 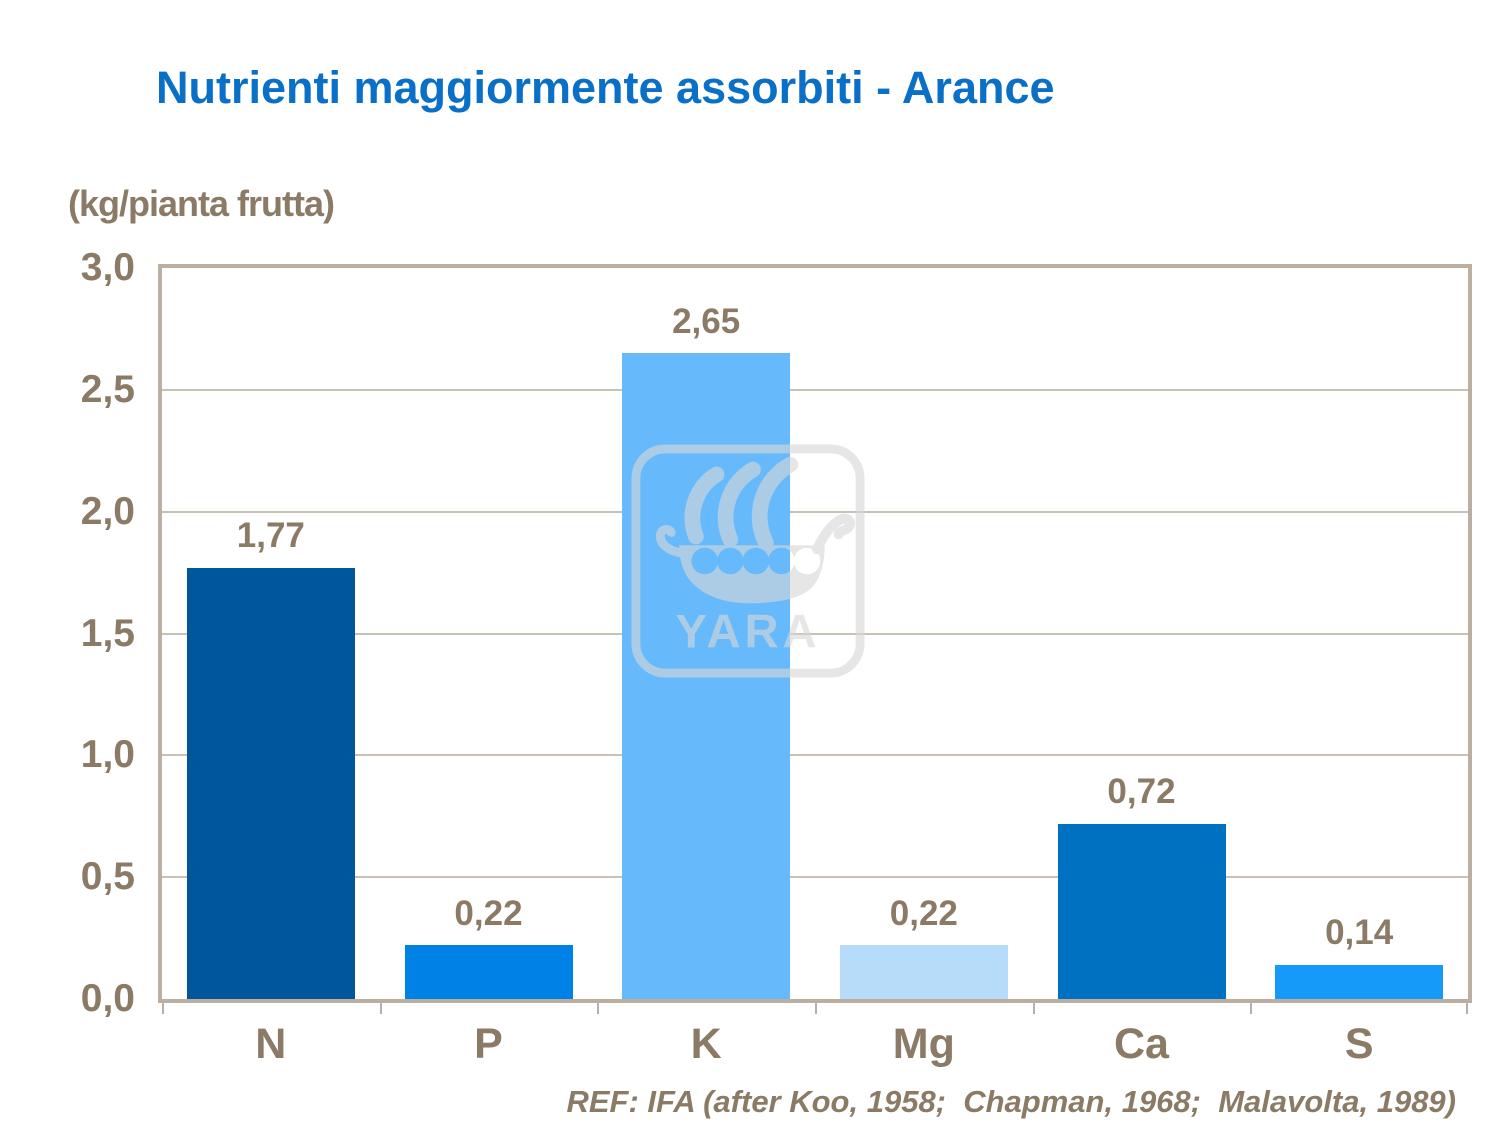 What do you see at coordinates (923, 972) in the screenshot?
I see `bar-Mg` at bounding box center [923, 972].